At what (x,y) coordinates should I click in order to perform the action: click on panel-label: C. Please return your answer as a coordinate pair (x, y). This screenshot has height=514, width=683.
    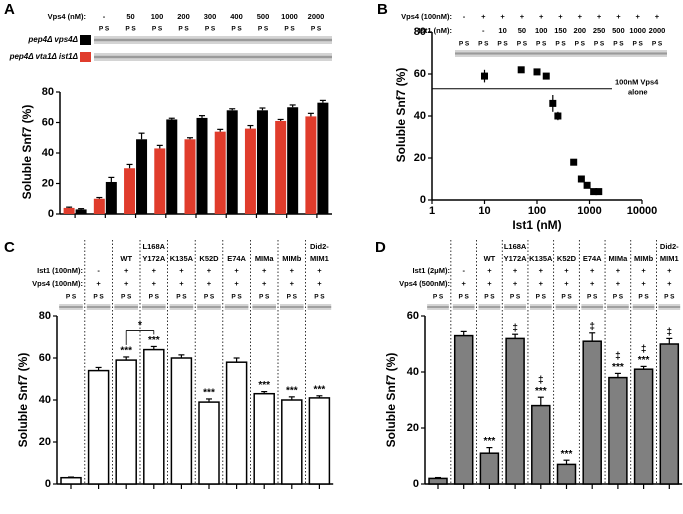
    Looking at the image, I should click on (9, 247).